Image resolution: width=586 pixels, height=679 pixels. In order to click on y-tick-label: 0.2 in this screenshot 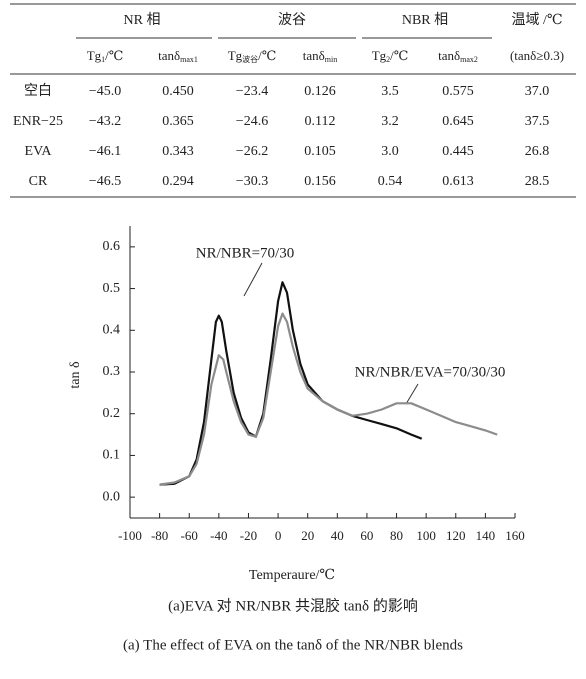, I will do `click(112, 413)`.